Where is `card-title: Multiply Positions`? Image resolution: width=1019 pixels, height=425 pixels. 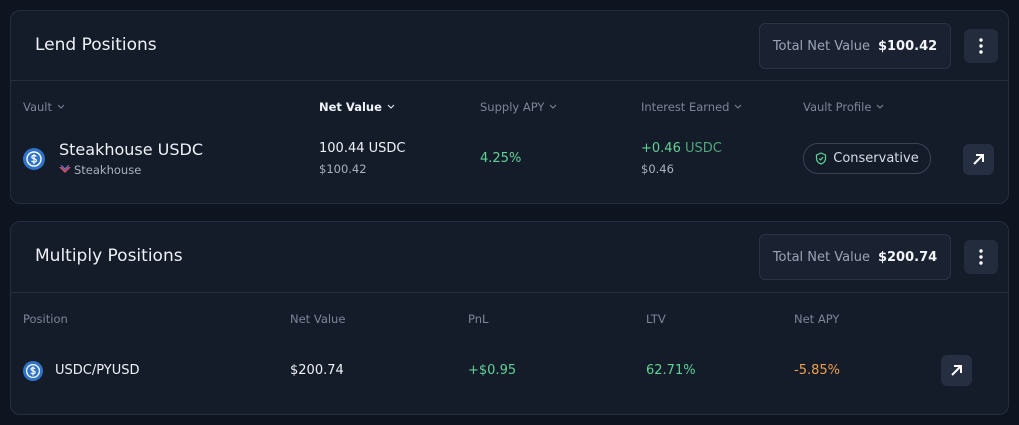
card-title: Multiply Positions is located at coordinates (109, 256).